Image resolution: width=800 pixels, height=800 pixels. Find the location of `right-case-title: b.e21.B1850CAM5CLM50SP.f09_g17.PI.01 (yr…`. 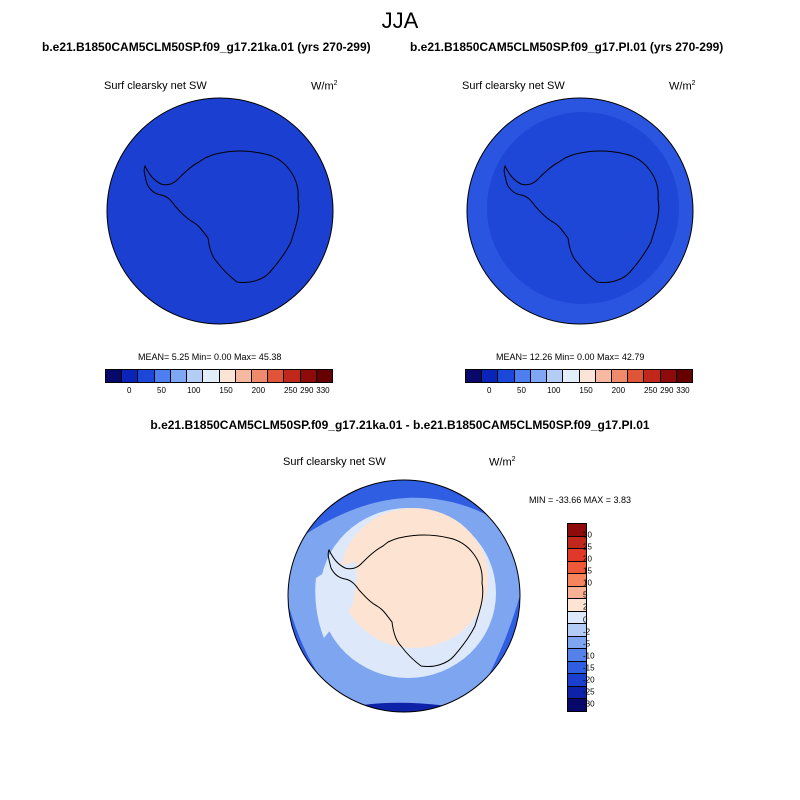

right-case-title: b.e21.B1850CAM5CLM50SP.f09_g17.PI.01 (yr… is located at coordinates (567, 47).